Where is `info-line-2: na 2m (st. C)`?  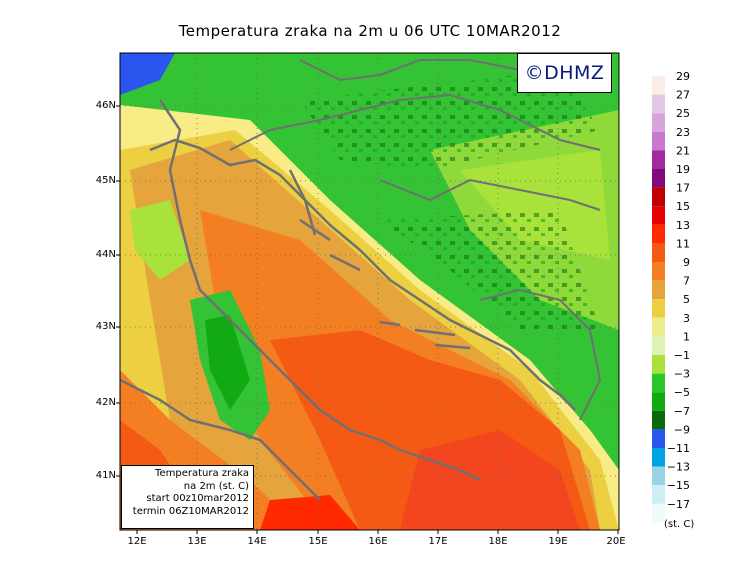
info-line-2: na 2m (st. C) is located at coordinates (216, 486).